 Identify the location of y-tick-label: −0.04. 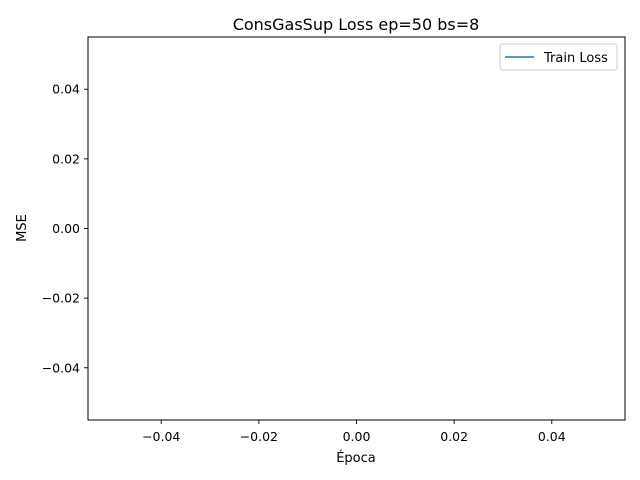
(61, 367).